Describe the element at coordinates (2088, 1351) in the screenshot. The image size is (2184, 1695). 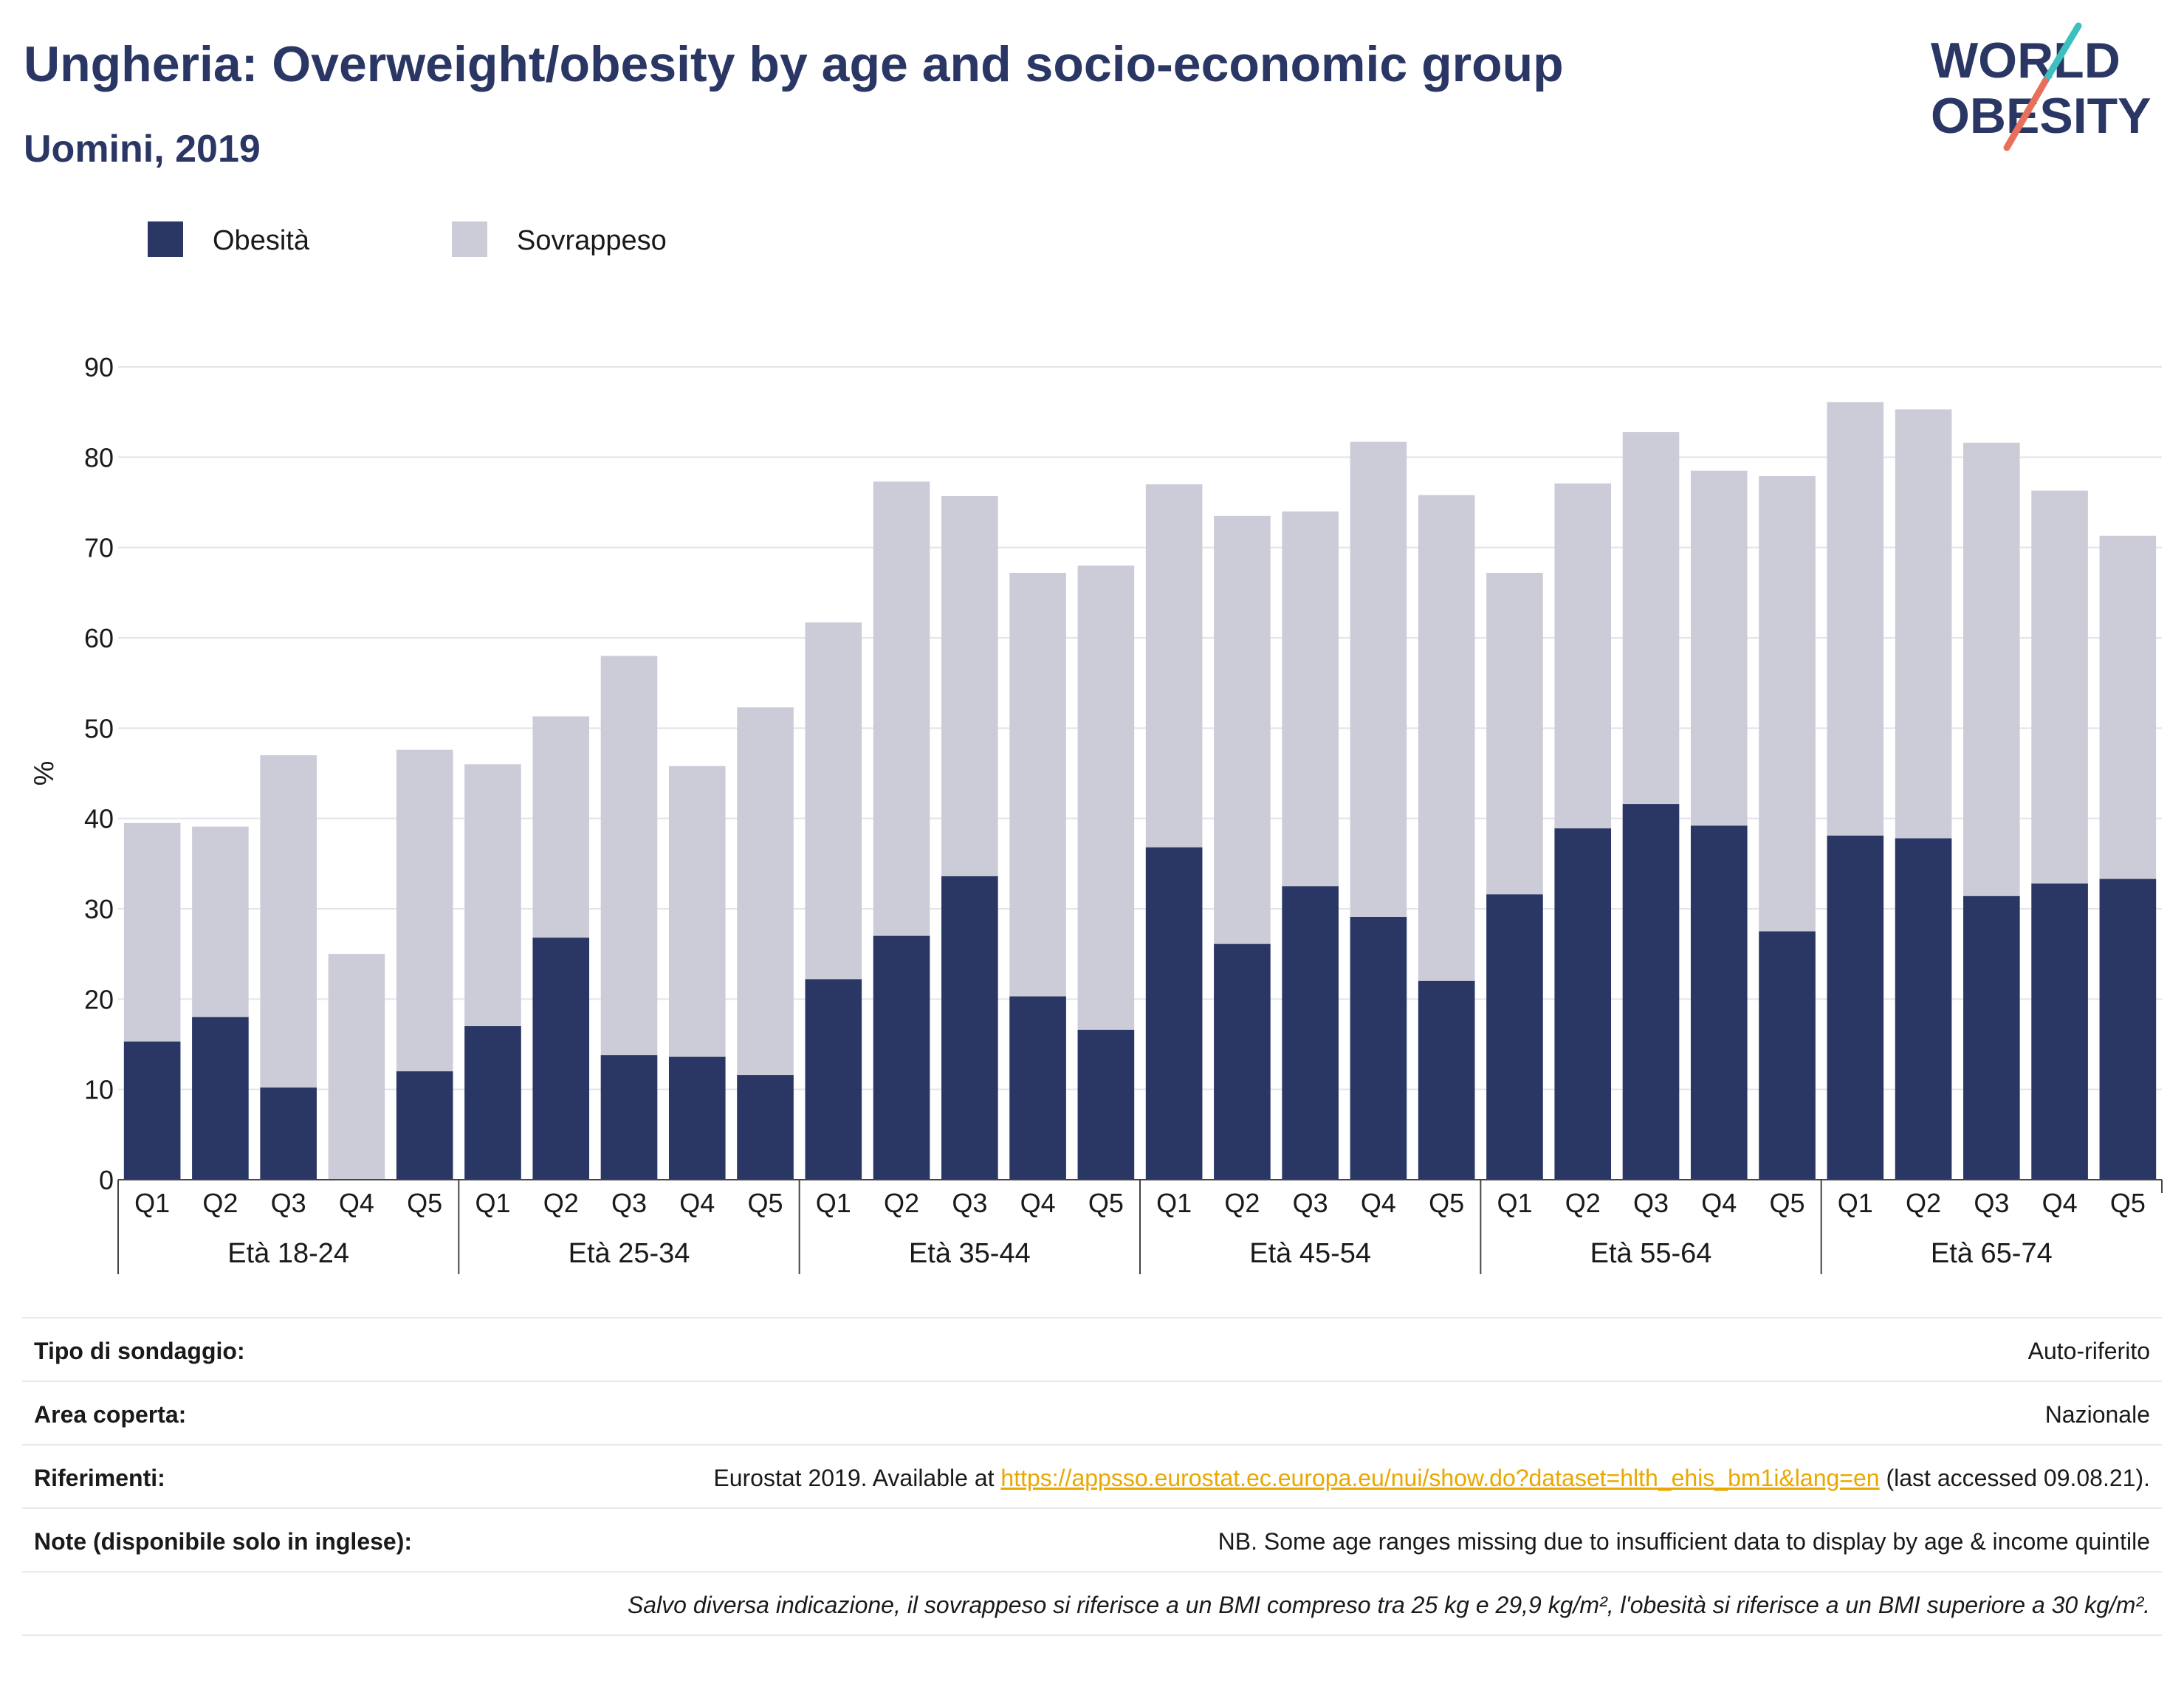
I see `footer-value: Auto-riferito` at that location.